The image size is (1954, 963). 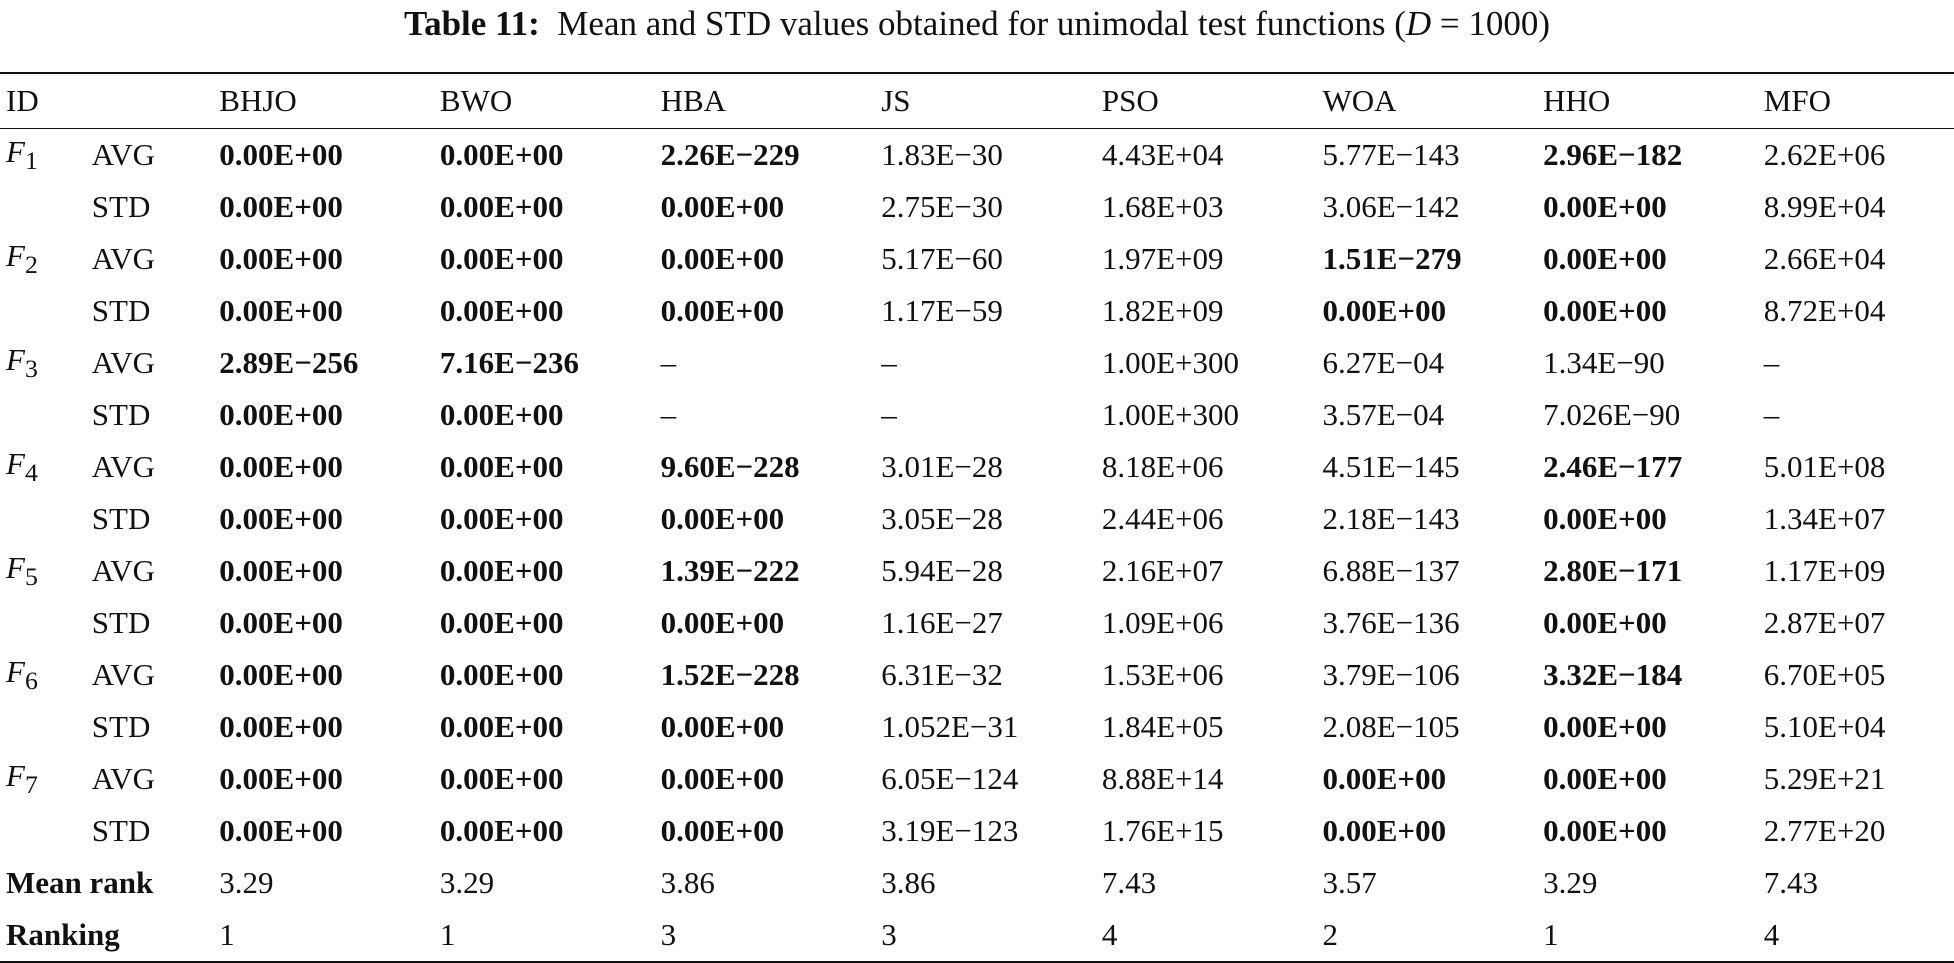 I want to click on col-header: WOA, so click(x=1359, y=100).